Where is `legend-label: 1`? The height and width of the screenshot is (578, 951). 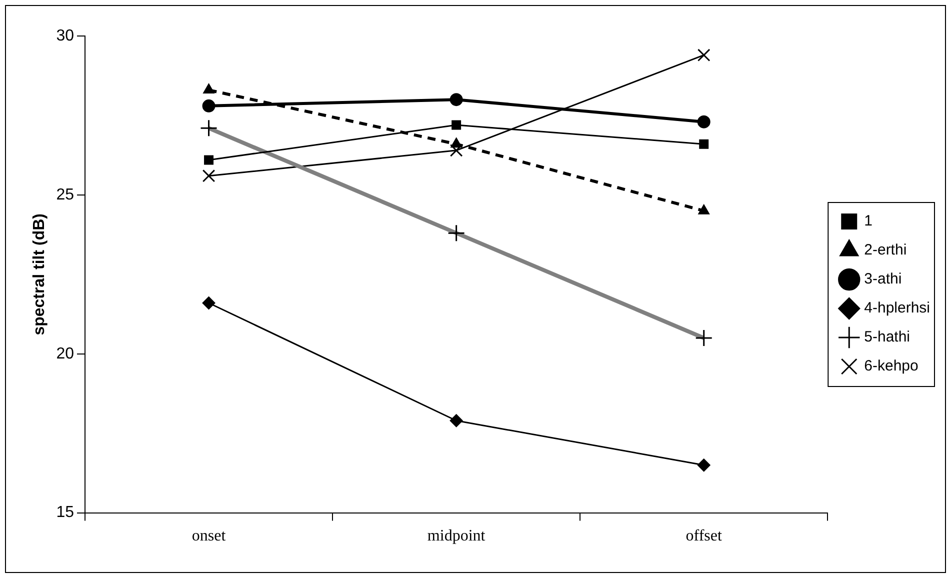 legend-label: 1 is located at coordinates (868, 221).